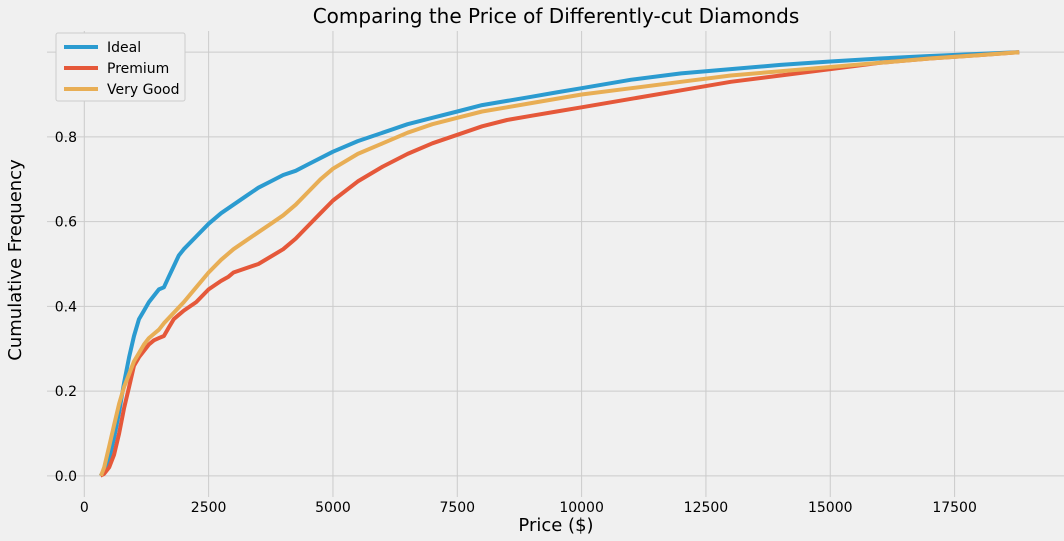  Describe the element at coordinates (124, 48) in the screenshot. I see `legend-label: Ideal` at that location.